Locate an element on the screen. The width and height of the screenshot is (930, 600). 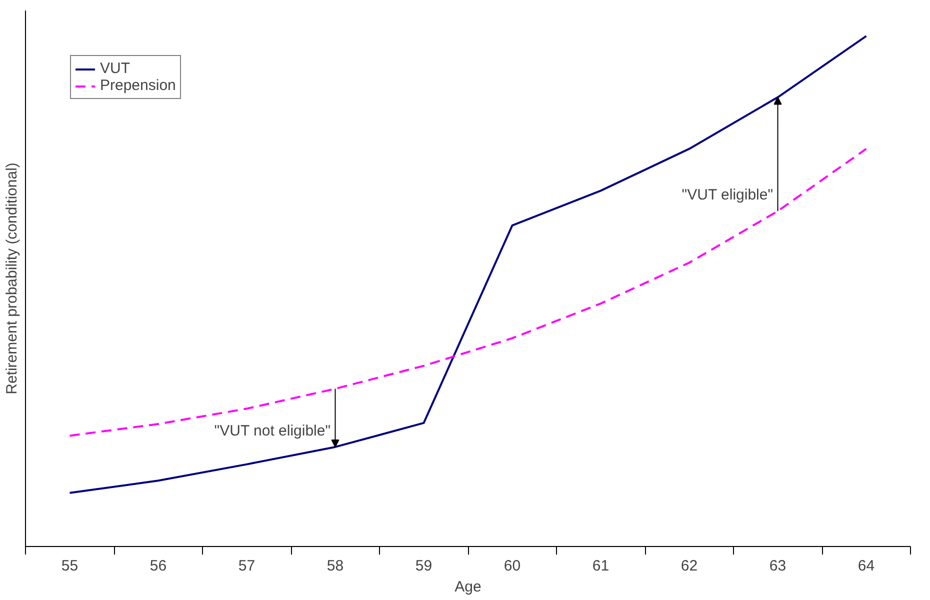
x-tick-label: 62 is located at coordinates (689, 566).